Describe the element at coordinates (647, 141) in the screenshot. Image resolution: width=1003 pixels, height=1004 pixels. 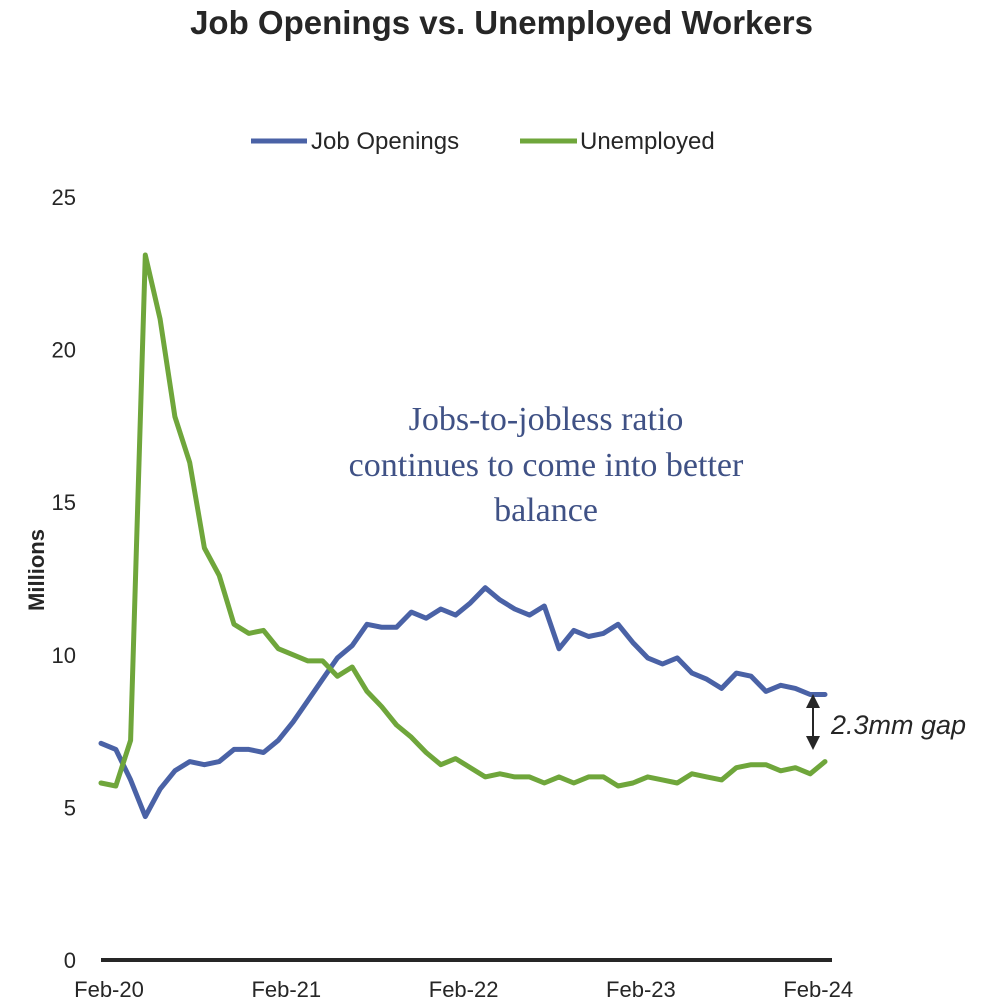
I see `legend-label-unemployed: Unemployed` at that location.